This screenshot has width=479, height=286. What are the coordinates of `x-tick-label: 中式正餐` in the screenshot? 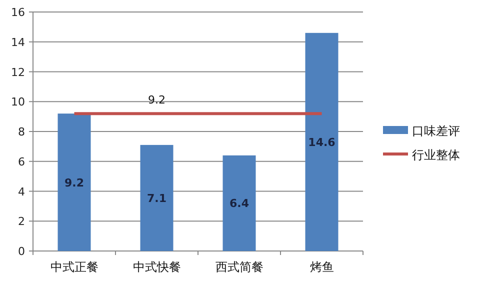 It's located at (74, 267).